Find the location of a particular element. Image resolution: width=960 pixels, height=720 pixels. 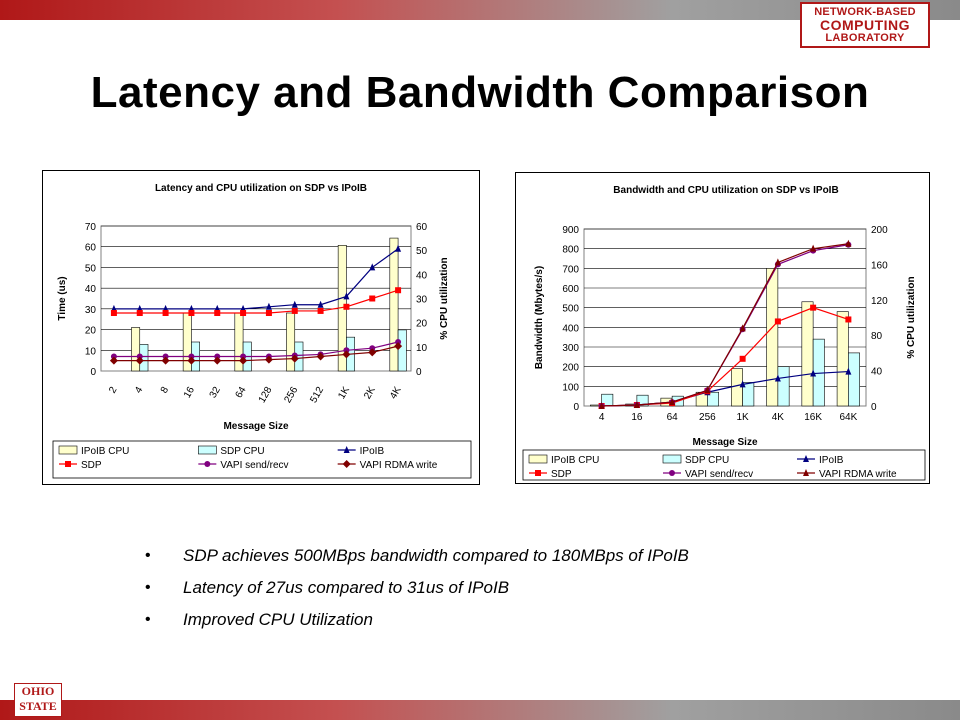

top-gradient-bar is located at coordinates (480, 10).